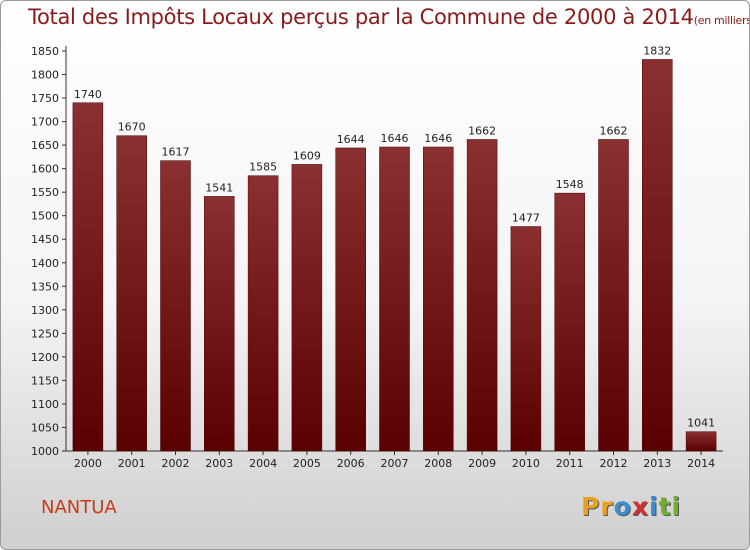 This screenshot has width=750, height=550. I want to click on y-tick-label: 1800, so click(45, 75).